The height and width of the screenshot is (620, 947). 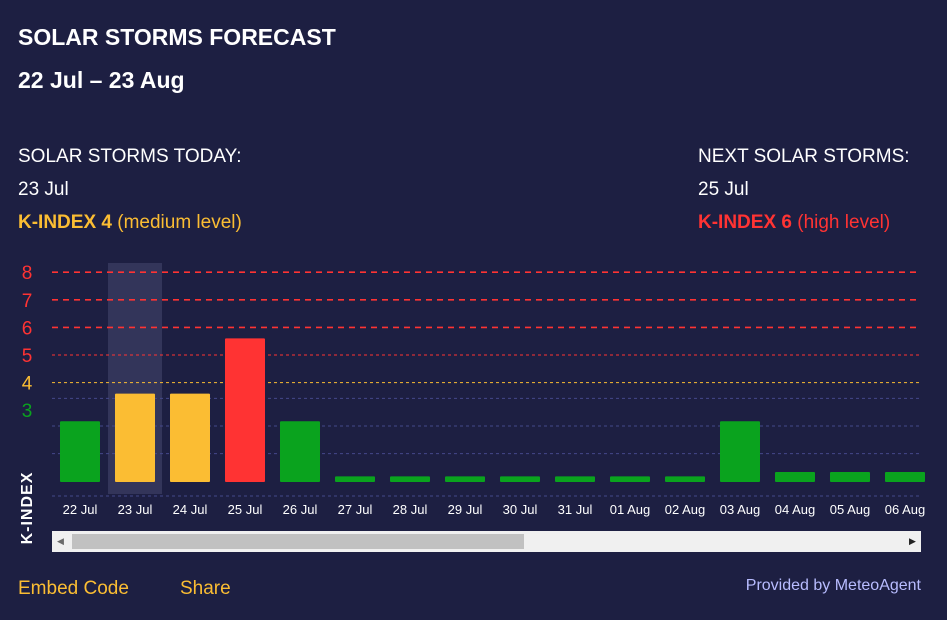 What do you see at coordinates (723, 189) in the screenshot?
I see `next-date: 25 Jul` at bounding box center [723, 189].